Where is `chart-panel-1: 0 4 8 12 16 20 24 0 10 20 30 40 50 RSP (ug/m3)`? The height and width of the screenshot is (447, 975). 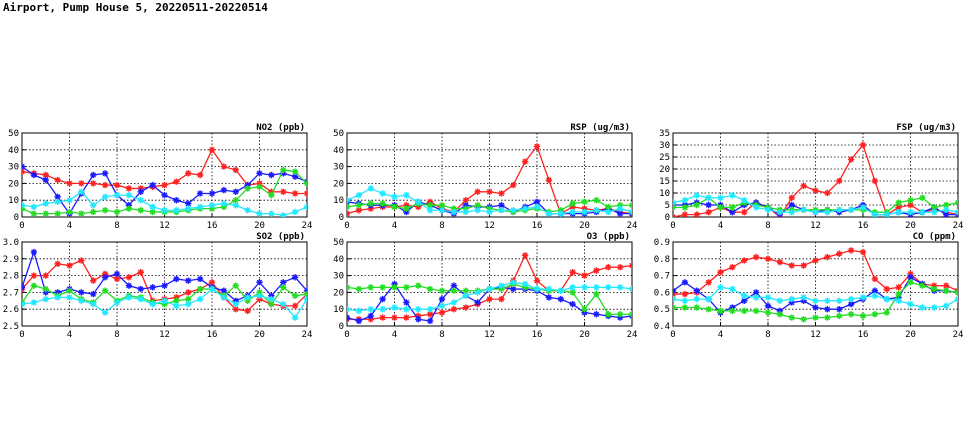
chart-panel-1: 0 4 8 12 16 20 24 0 10 20 30 40 50 RSP (ug/m3) is located at coordinates (485, 177).